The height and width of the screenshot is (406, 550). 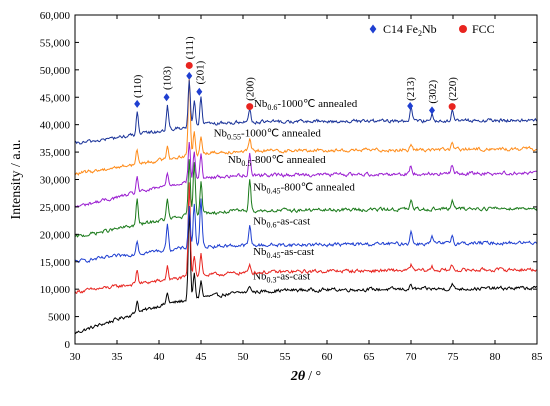 I want to click on peak-index-label: (220), so click(x=453, y=89).